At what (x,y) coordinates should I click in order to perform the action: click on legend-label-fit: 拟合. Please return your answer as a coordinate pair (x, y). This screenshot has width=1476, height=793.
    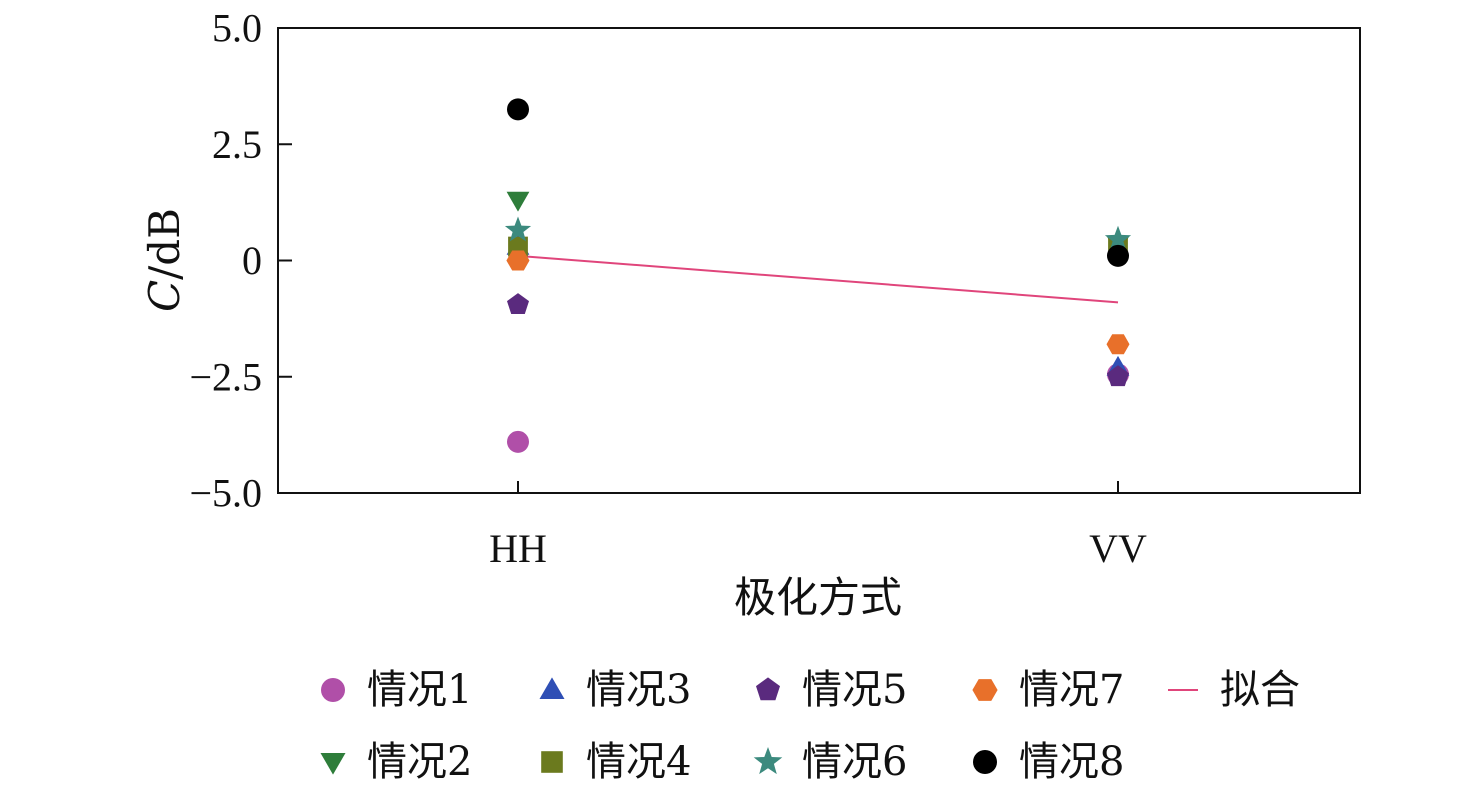
    Looking at the image, I should click on (1260, 690).